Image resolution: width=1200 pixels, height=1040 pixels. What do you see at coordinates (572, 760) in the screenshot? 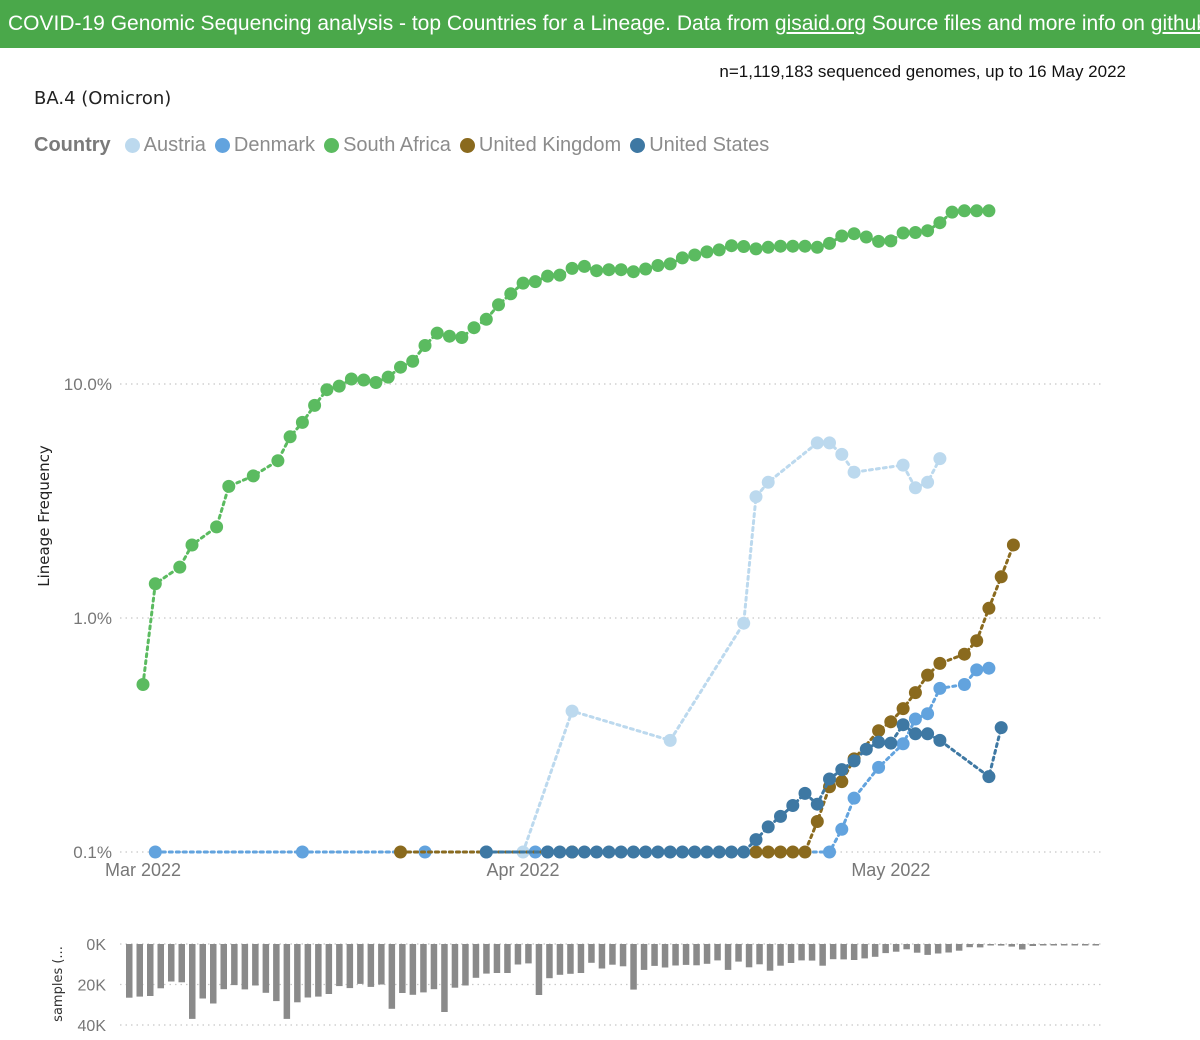
I see `series-denmark` at bounding box center [572, 760].